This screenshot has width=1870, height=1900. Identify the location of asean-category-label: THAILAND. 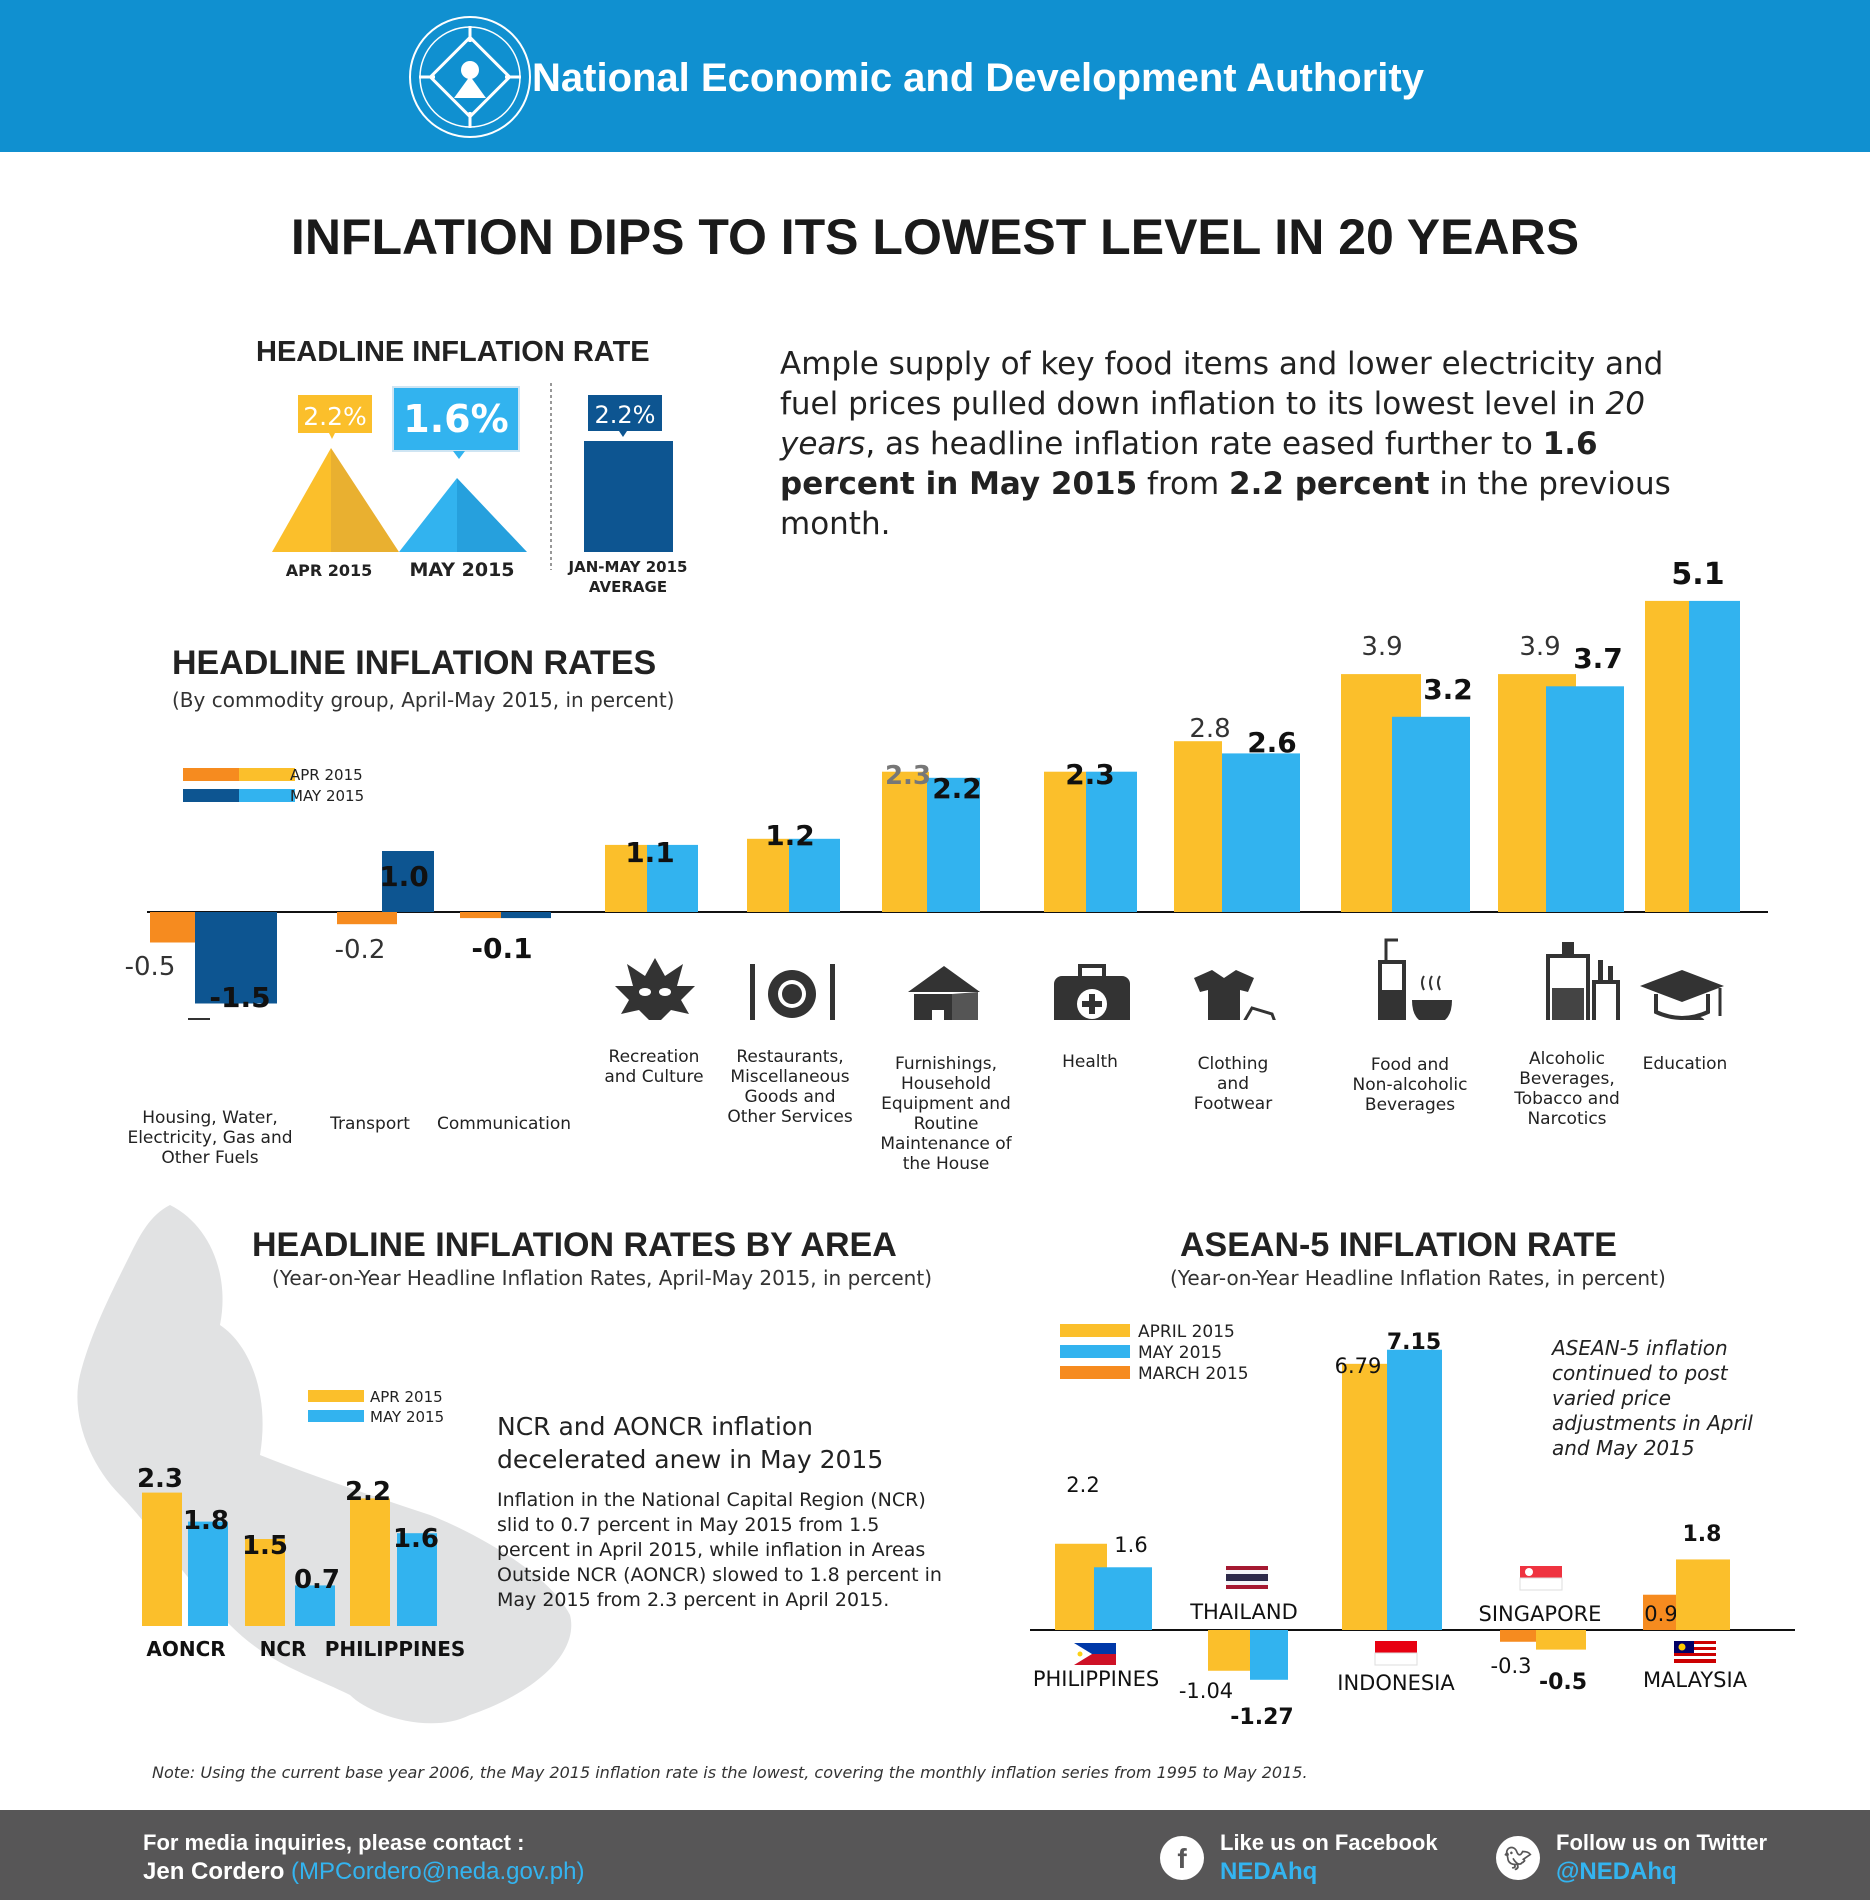
(1243, 1612).